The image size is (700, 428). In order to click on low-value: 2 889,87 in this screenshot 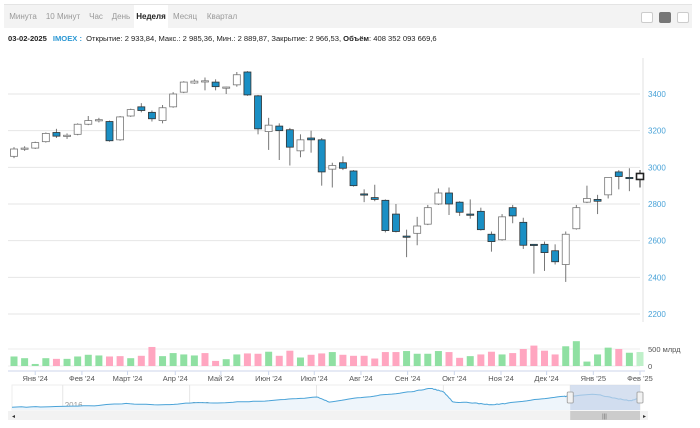, I will do `click(252, 38)`.